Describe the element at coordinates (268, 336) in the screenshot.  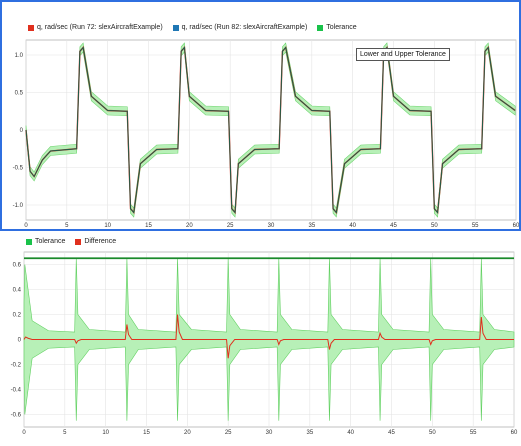
I see `difference-series-line` at that location.